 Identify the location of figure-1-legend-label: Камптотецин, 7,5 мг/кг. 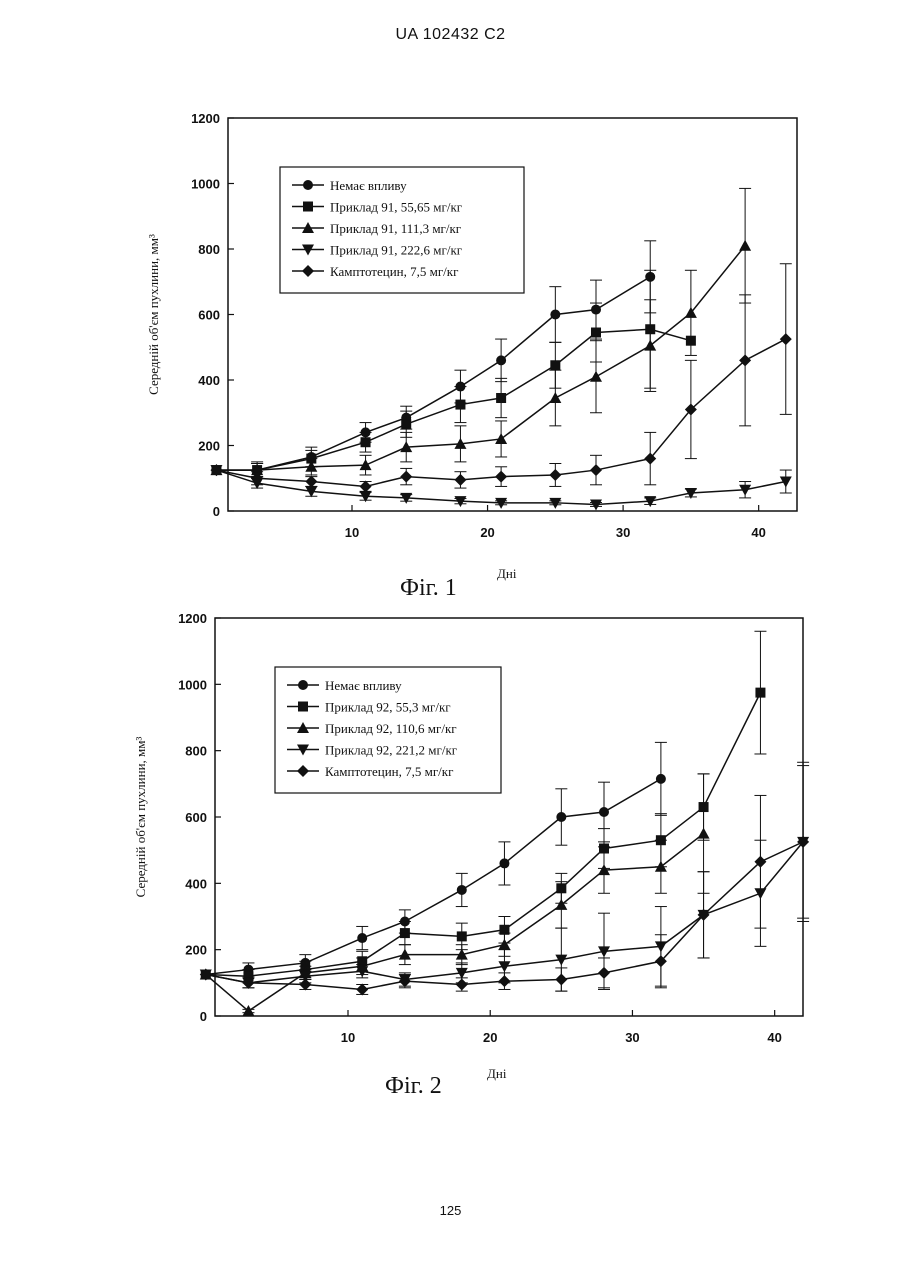
(394, 271).